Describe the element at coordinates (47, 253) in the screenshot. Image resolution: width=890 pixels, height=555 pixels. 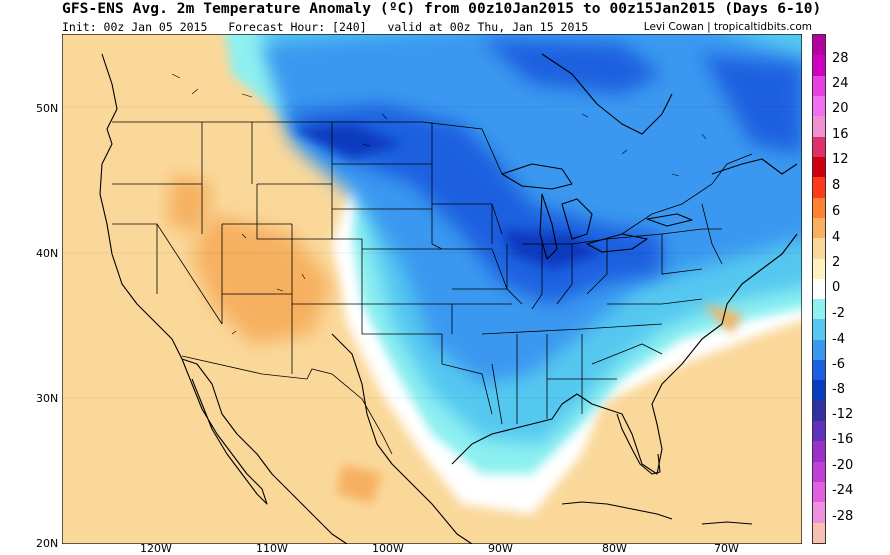
I see `lat-label-40n: 40N` at that location.